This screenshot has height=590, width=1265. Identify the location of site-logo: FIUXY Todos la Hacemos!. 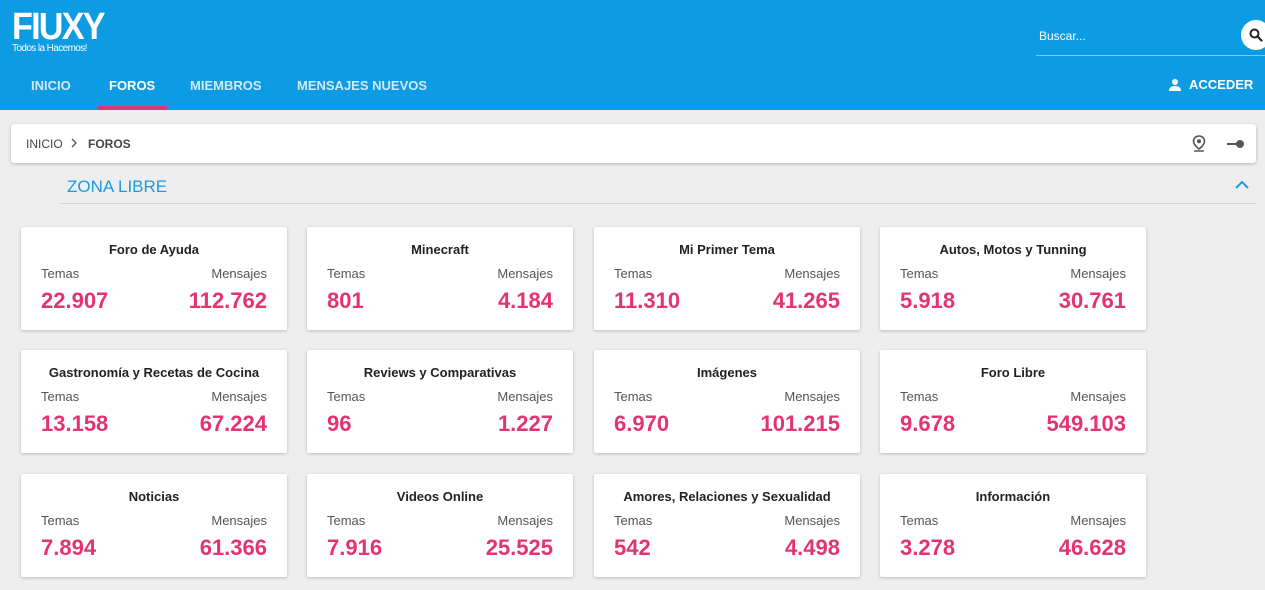
(63, 31).